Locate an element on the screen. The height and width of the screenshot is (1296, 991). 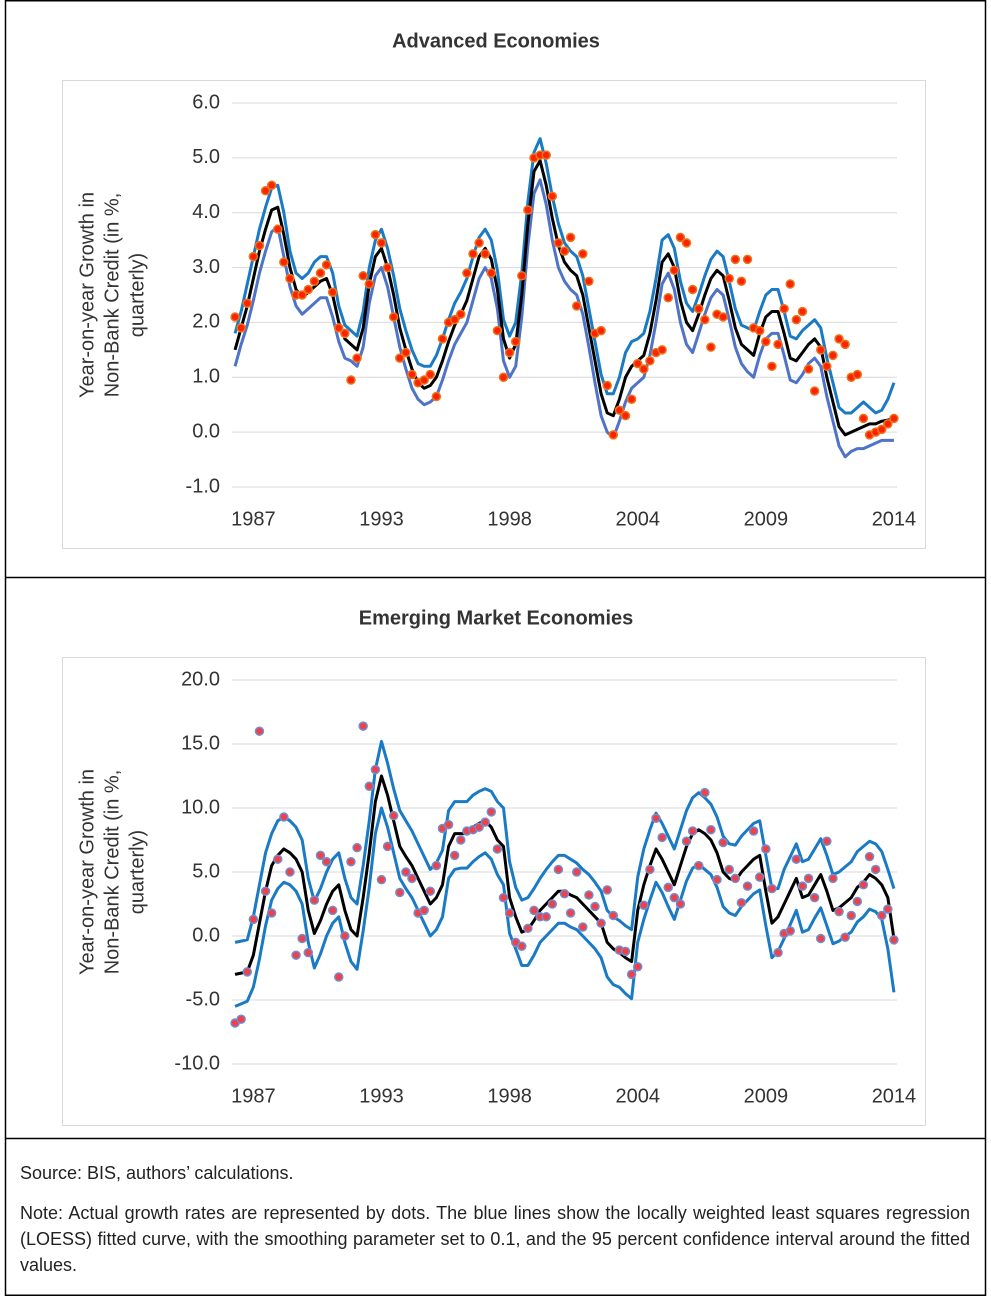
y-tick-label: -5.0 is located at coordinates (203, 999).